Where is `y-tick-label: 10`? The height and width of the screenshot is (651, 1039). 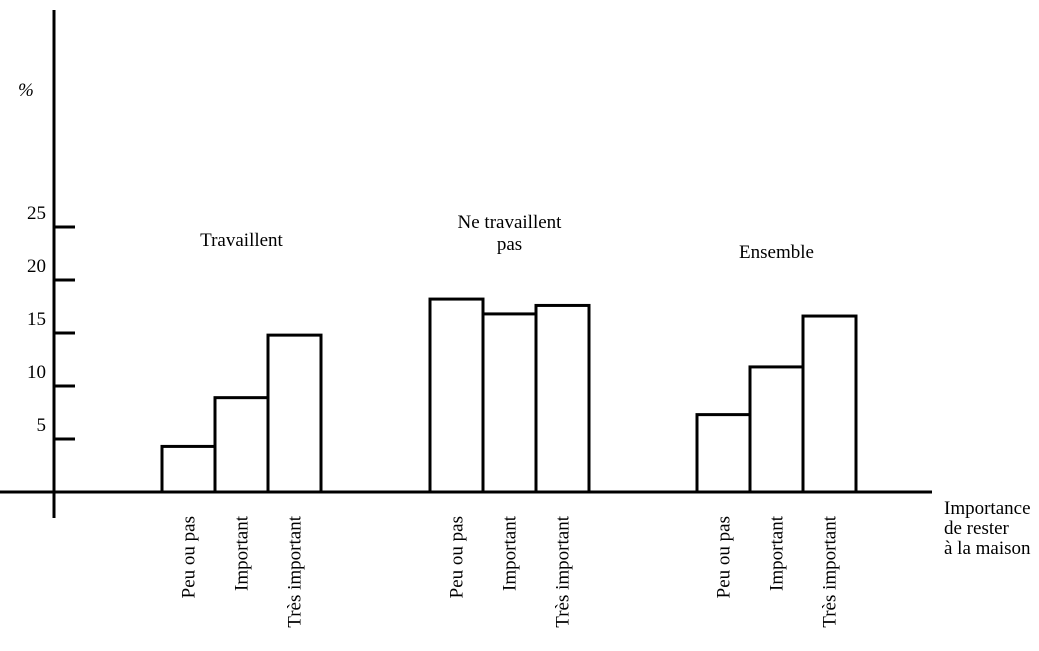 y-tick-label: 10 is located at coordinates (36, 372).